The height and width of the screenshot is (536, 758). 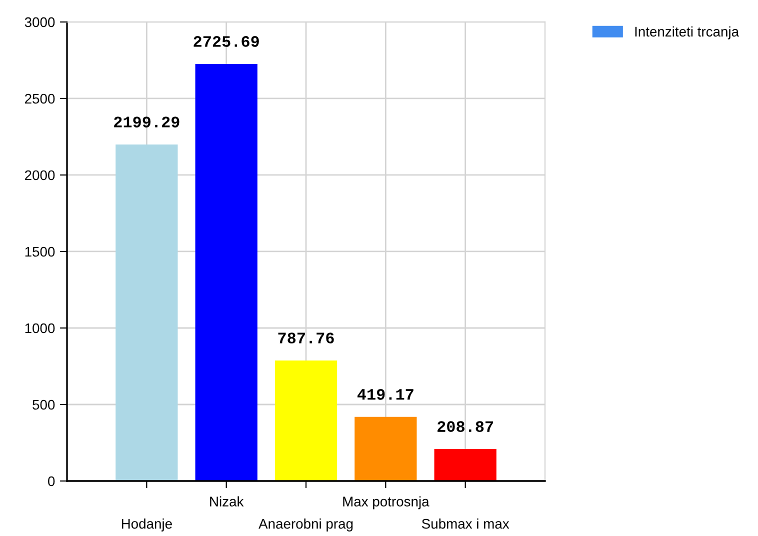 What do you see at coordinates (687, 33) in the screenshot?
I see `text: Intenziteti trcanja` at bounding box center [687, 33].